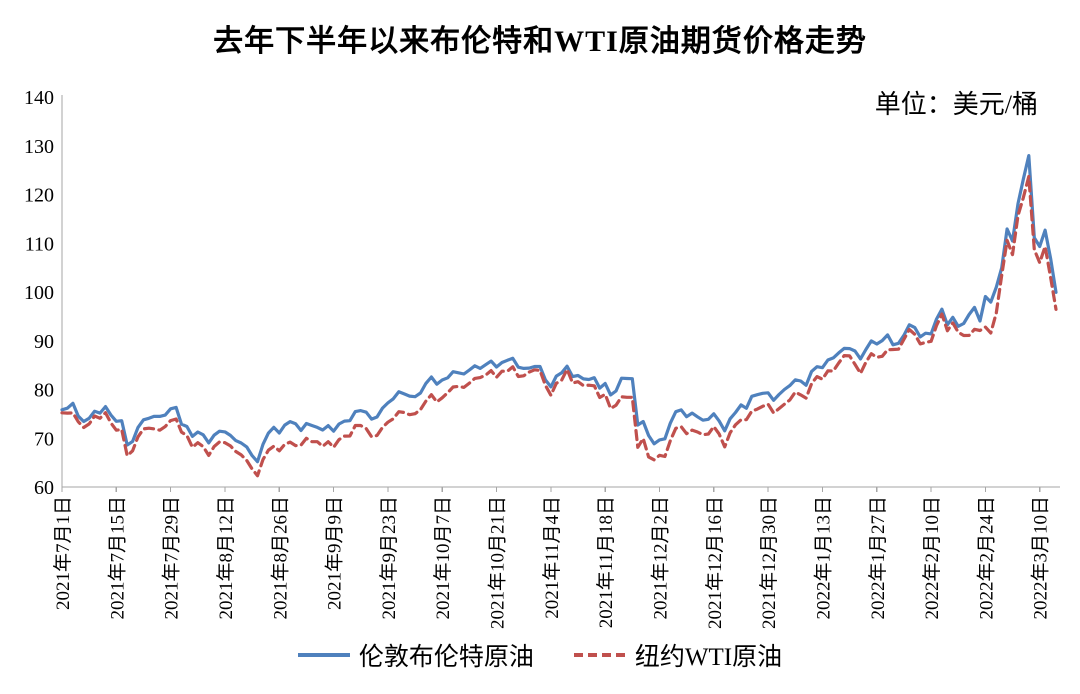 This screenshot has width=1080, height=694. I want to click on y-tick-label: 100, so click(39, 293).